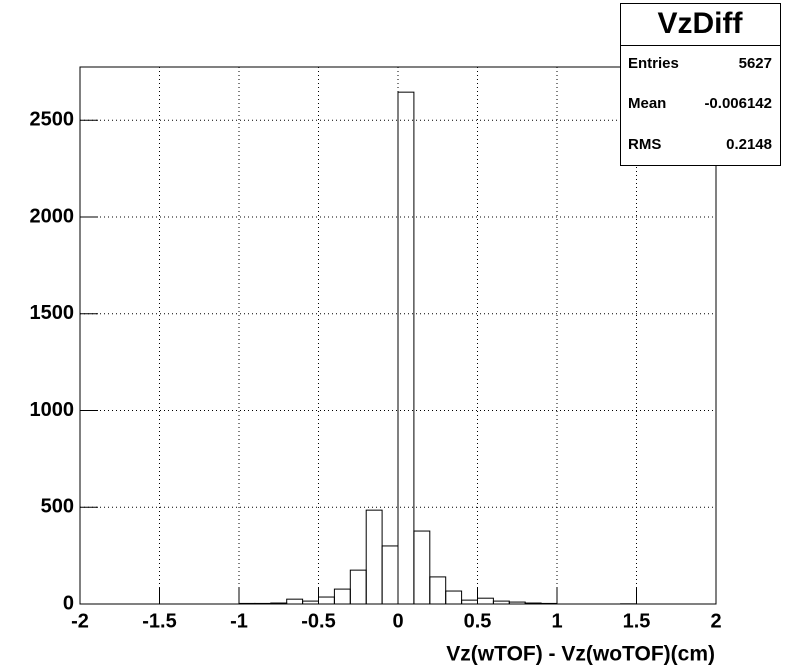 Image resolution: width=796 pixels, height=672 pixels. Describe the element at coordinates (397, 621) in the screenshot. I see `x-tick-label: 0` at that location.